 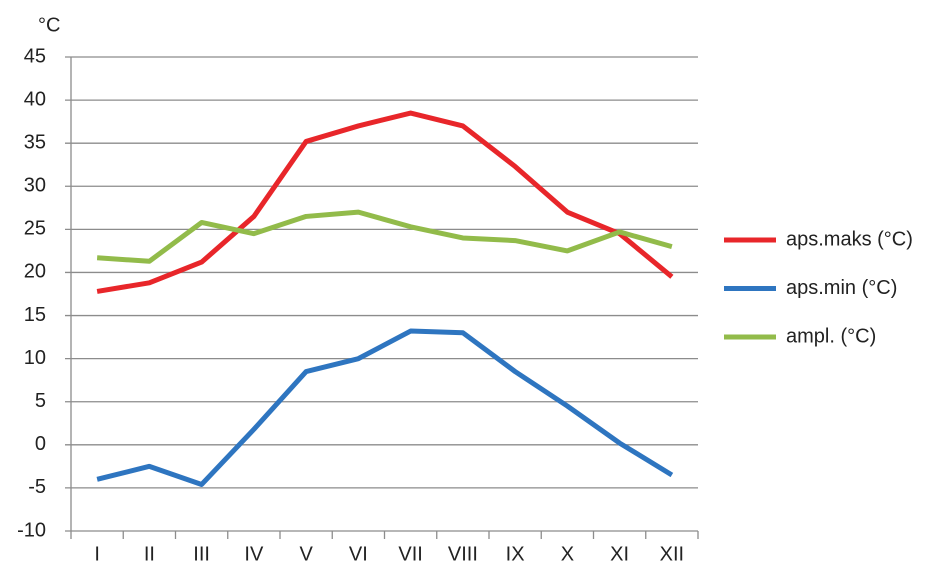 What do you see at coordinates (306, 554) in the screenshot?
I see `x-tick-label: V` at bounding box center [306, 554].